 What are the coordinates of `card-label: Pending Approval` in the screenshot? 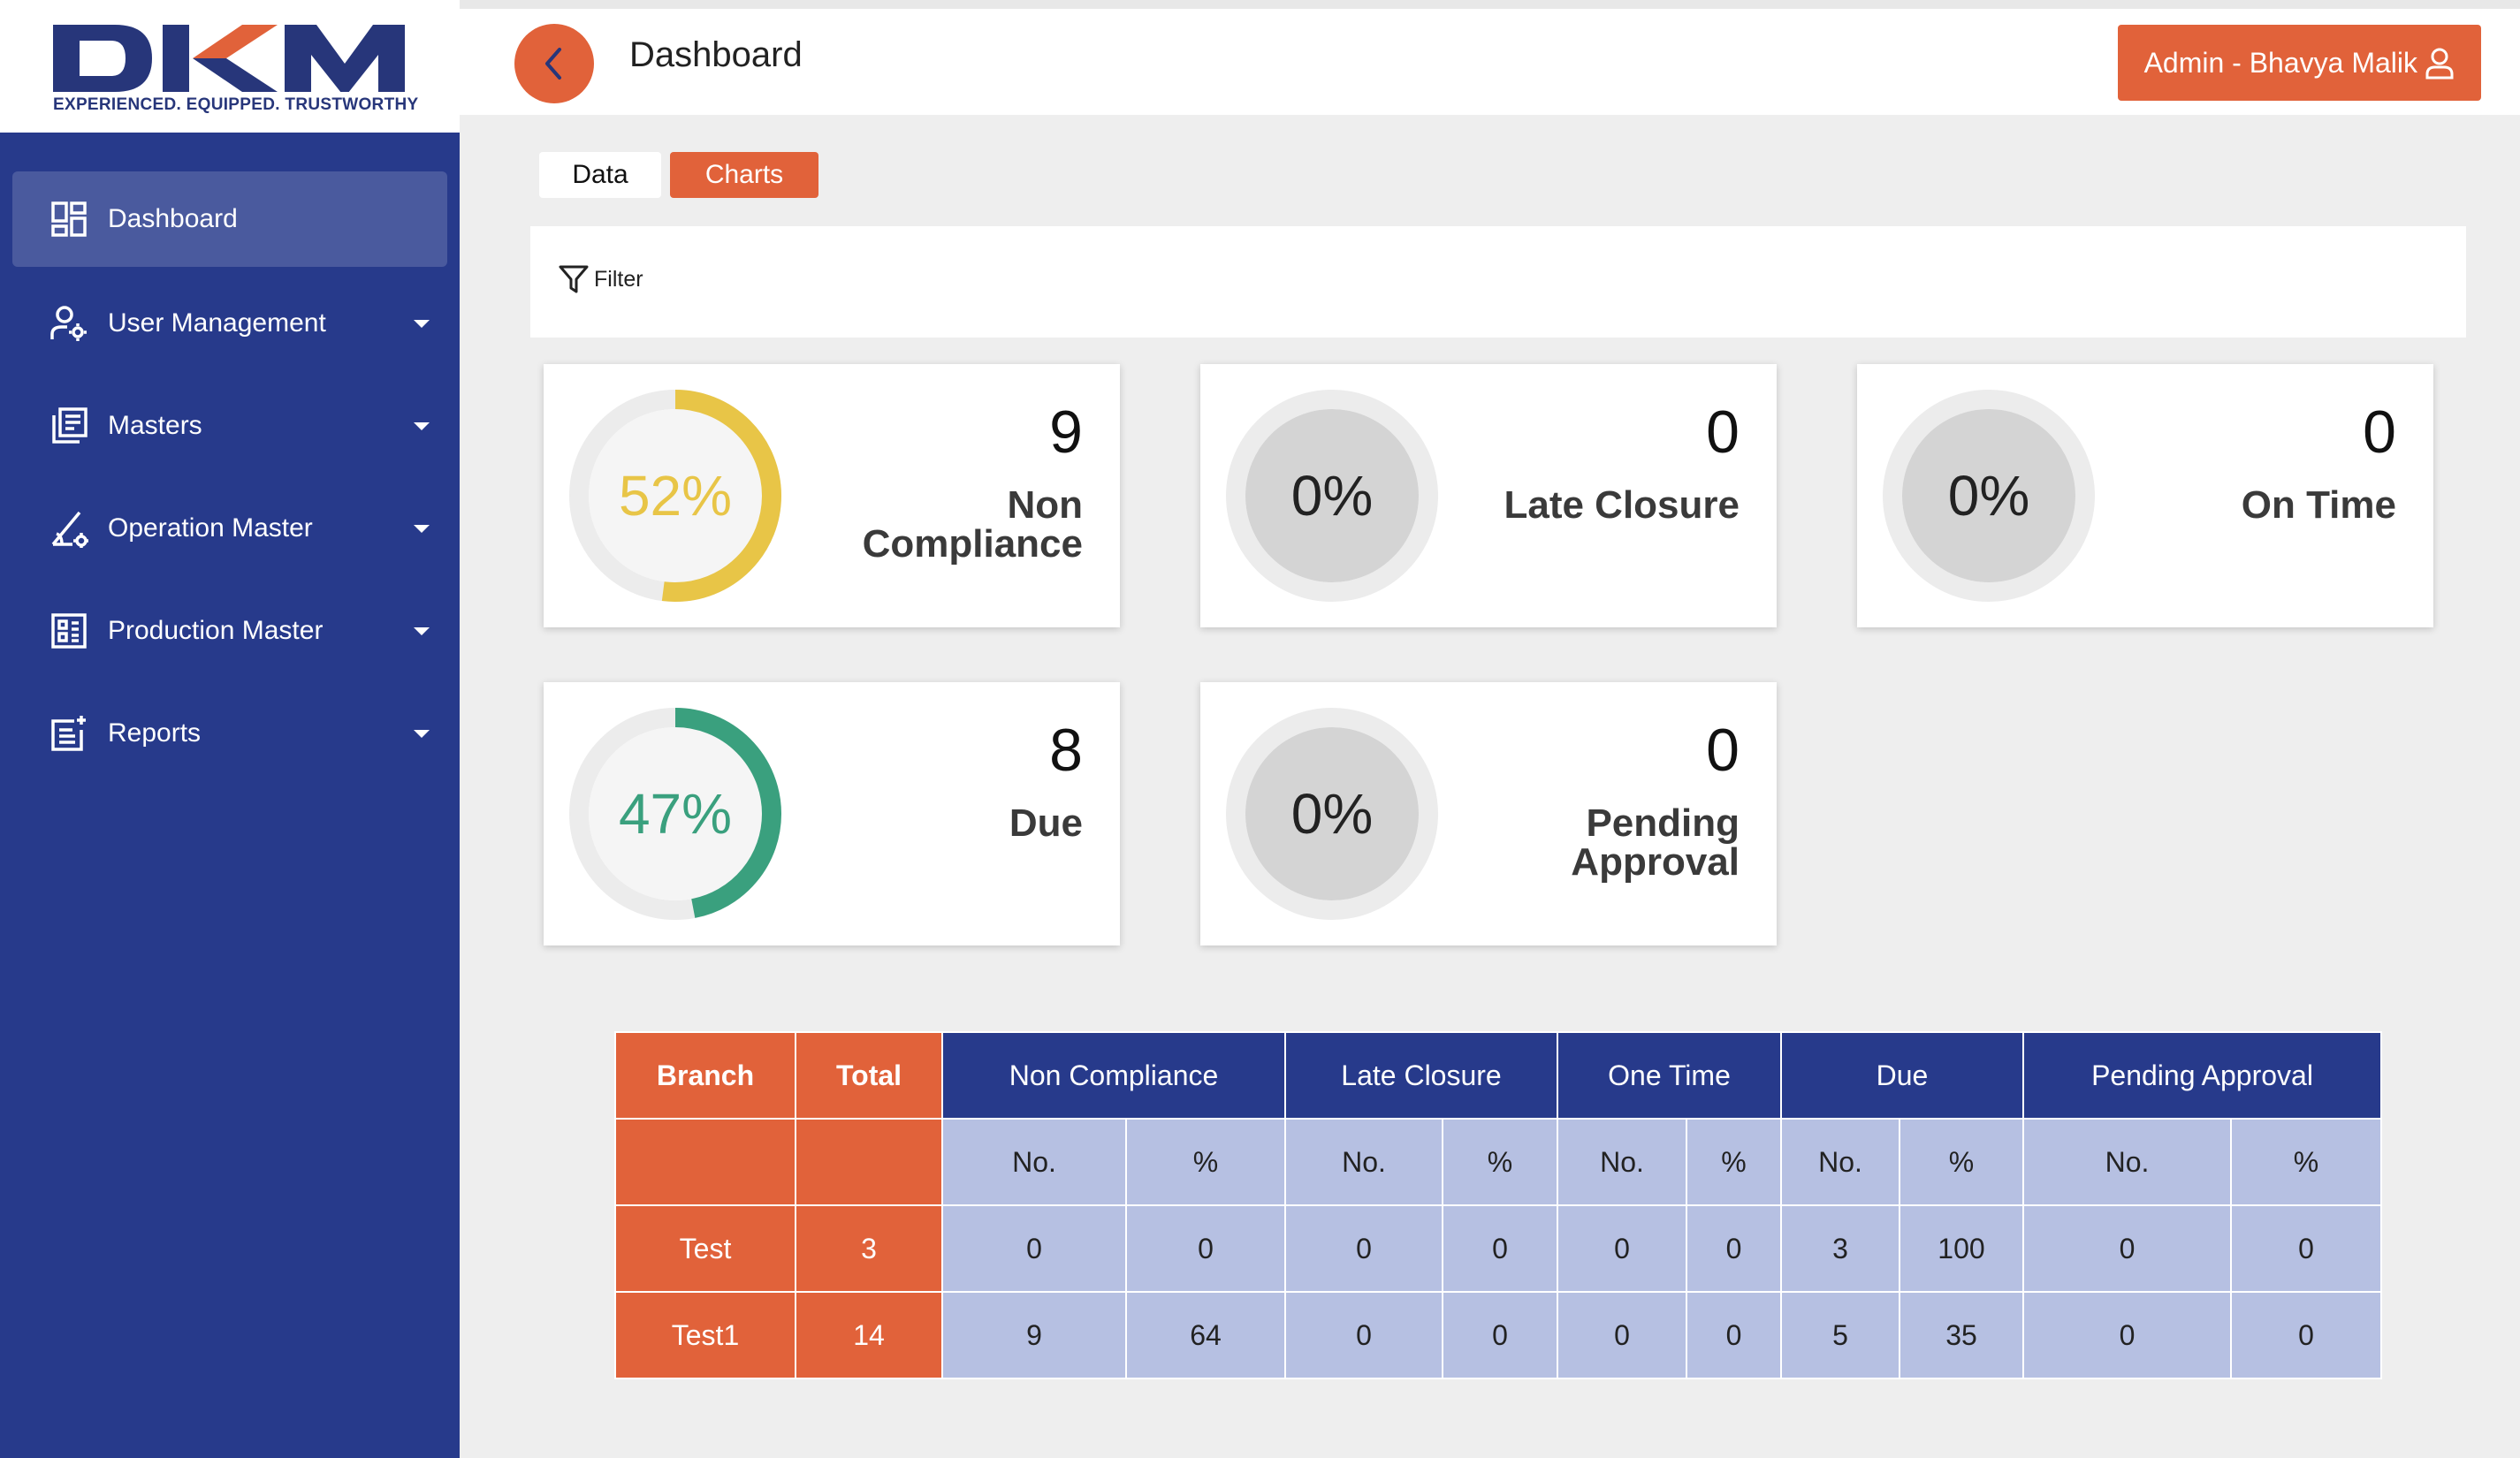 It's located at (1655, 842).